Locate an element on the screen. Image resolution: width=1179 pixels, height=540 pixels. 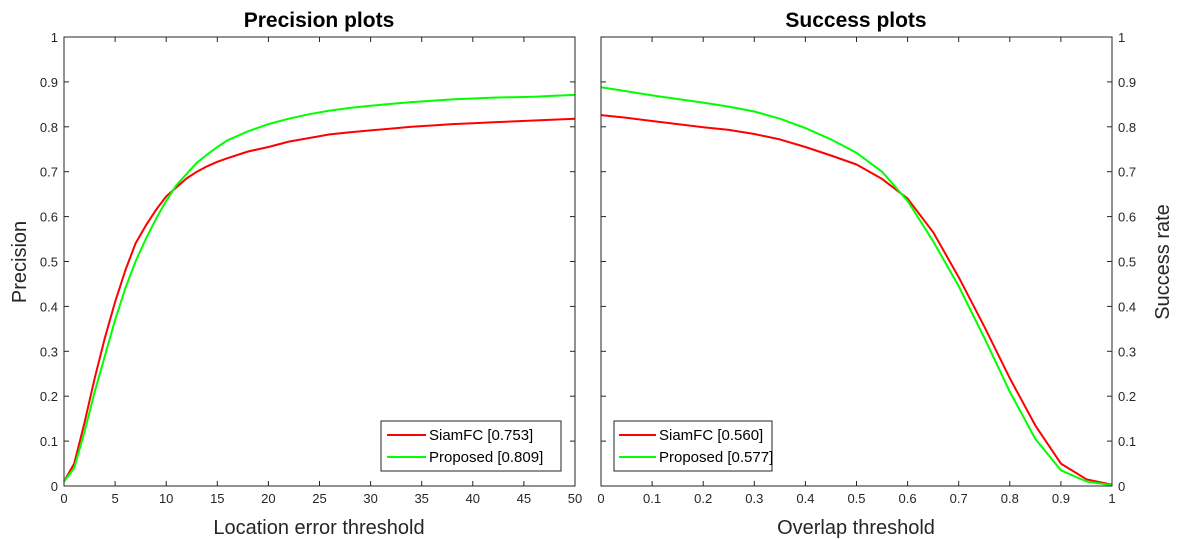
precision-legend: SiamFC [0.753] Proposed [0.809] is located at coordinates (471, 446).